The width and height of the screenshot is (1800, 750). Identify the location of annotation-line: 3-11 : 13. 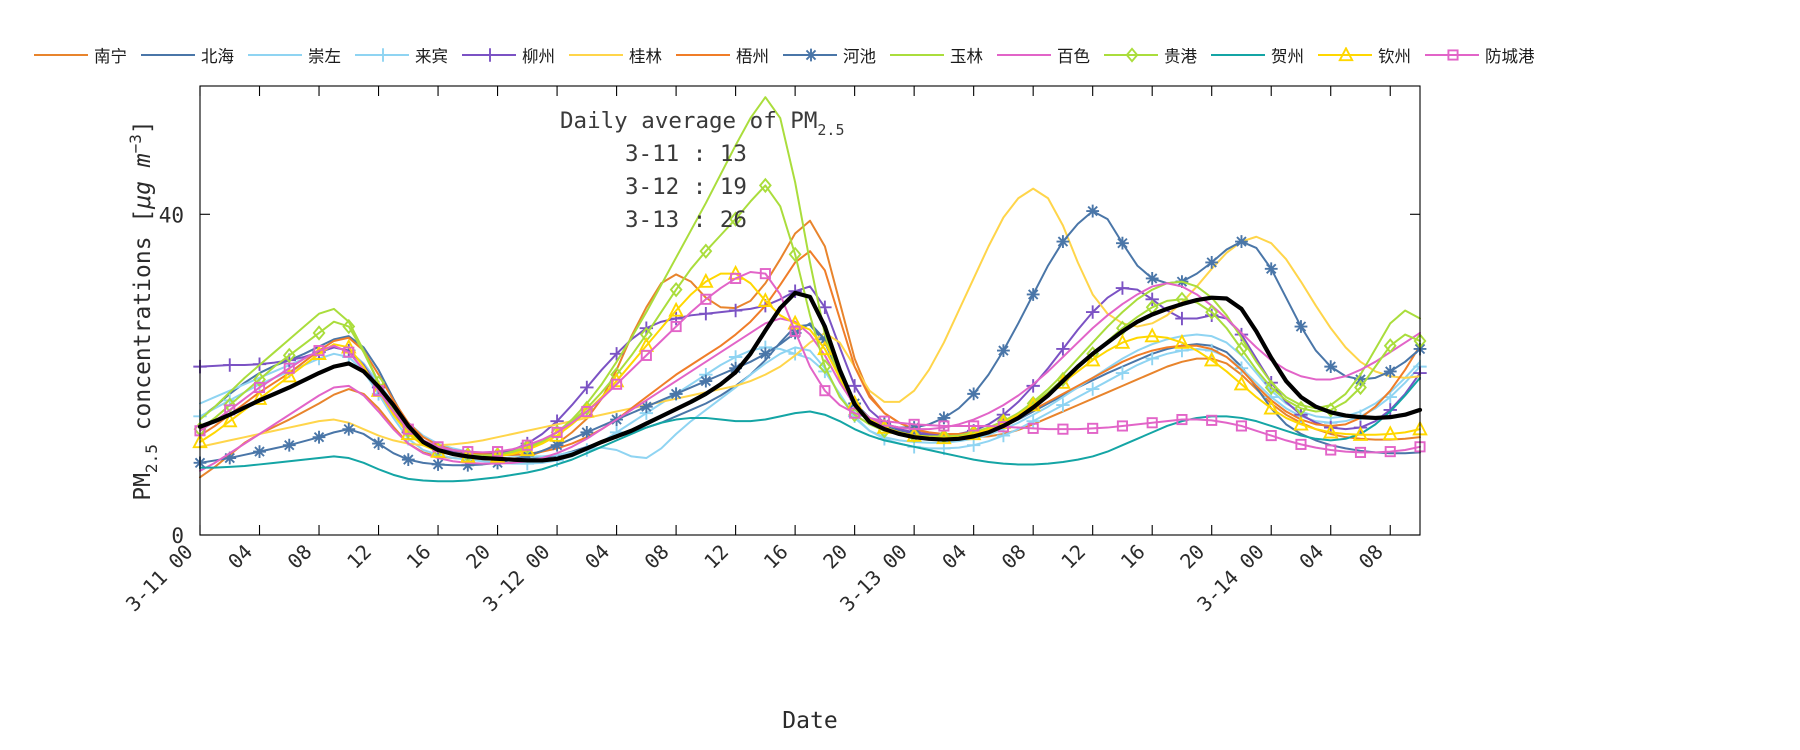
(686, 154).